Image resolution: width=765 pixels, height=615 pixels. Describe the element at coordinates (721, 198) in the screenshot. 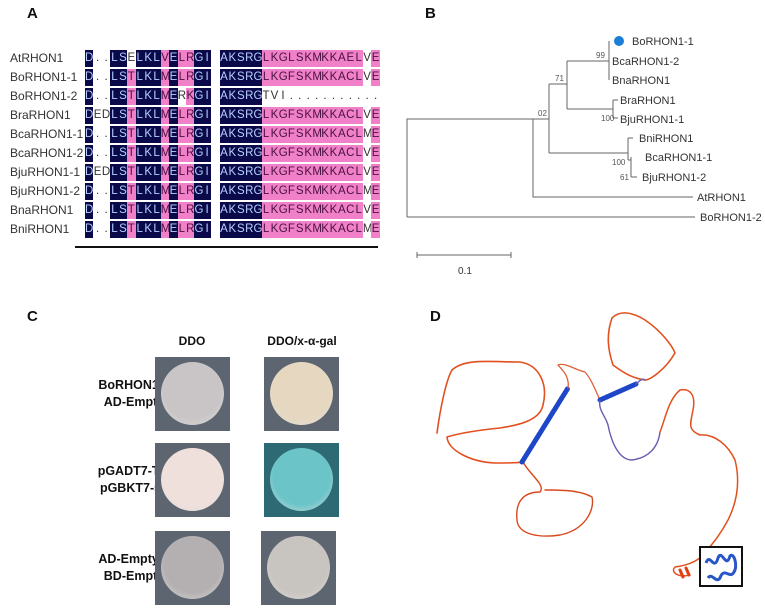

I see `tree-leaf: AtRHON1` at that location.